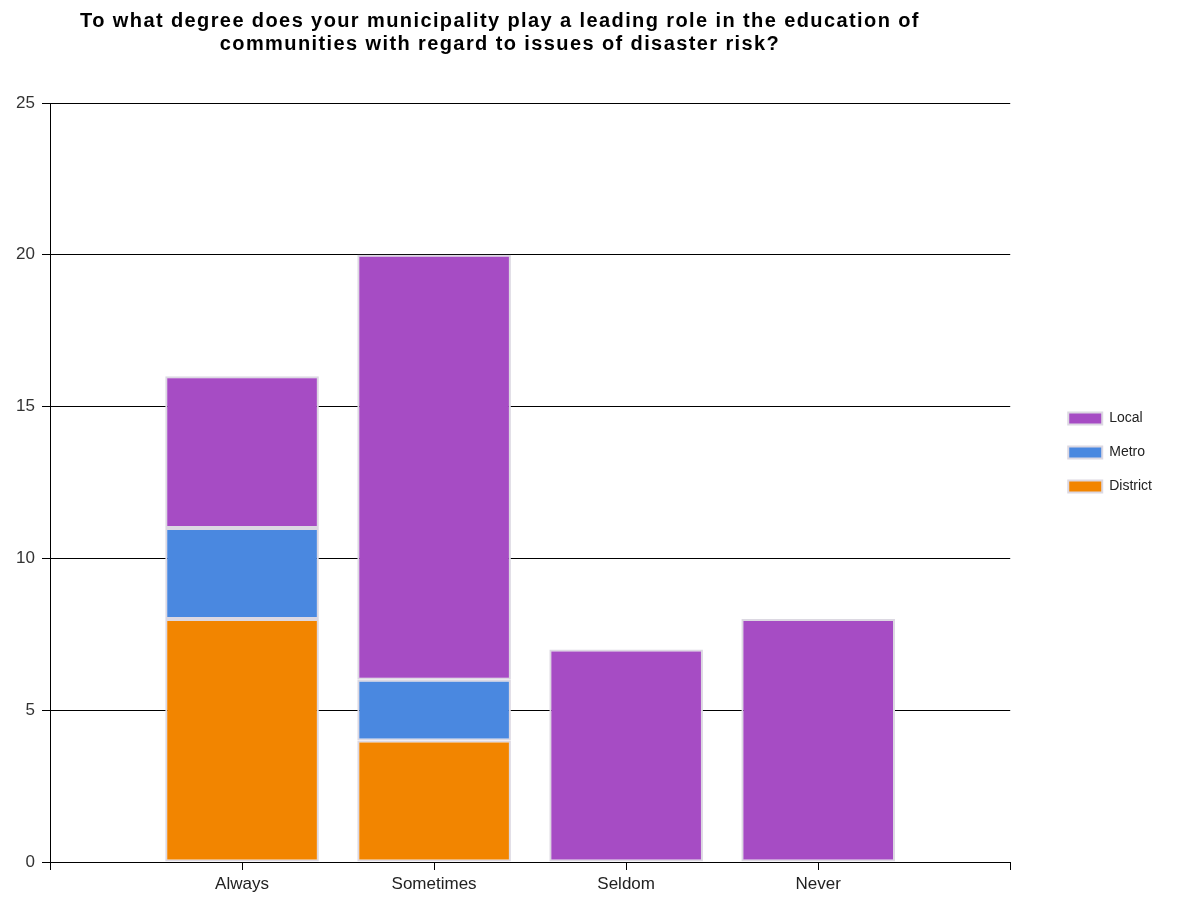 The height and width of the screenshot is (900, 1179). Describe the element at coordinates (1126, 417) in the screenshot. I see `legend-label: Local` at that location.